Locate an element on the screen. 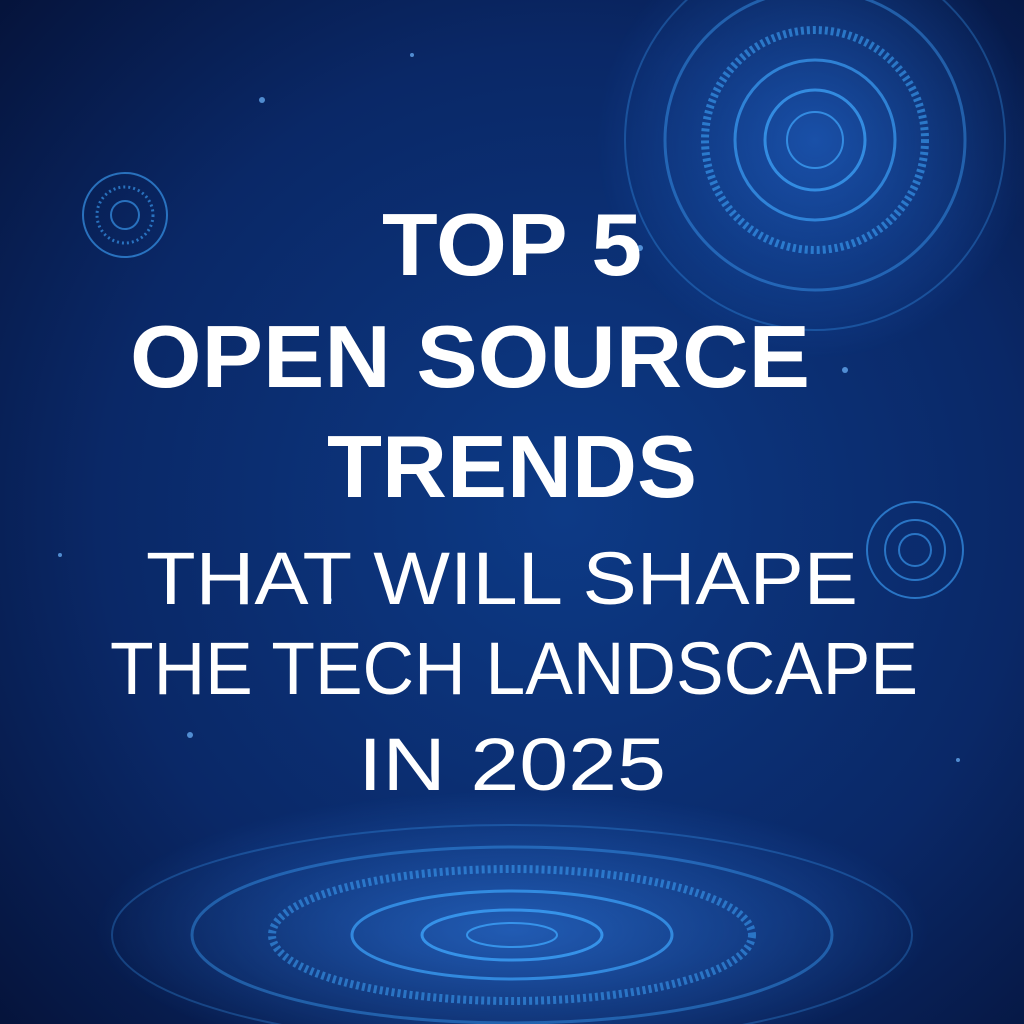 The height and width of the screenshot is (1024, 1024). headline-line: TOP 5 is located at coordinates (512, 244).